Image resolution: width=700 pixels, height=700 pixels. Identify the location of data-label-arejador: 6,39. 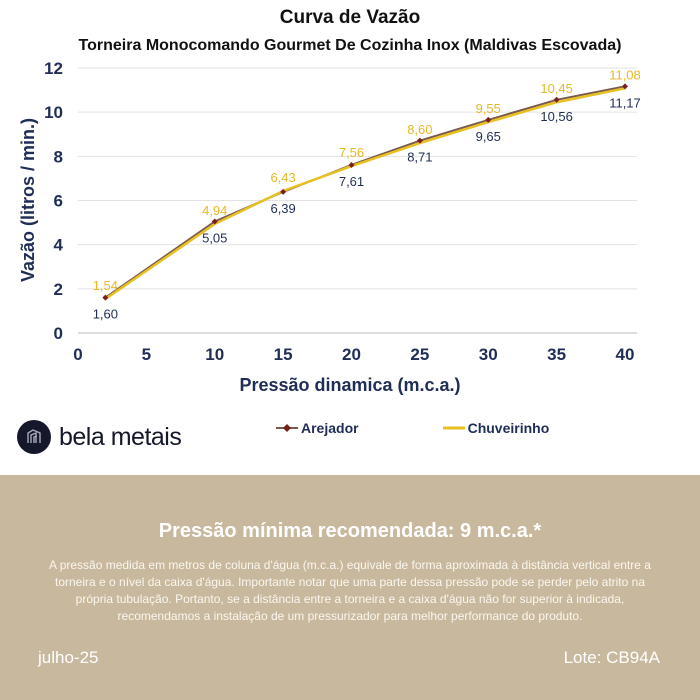
(282, 208).